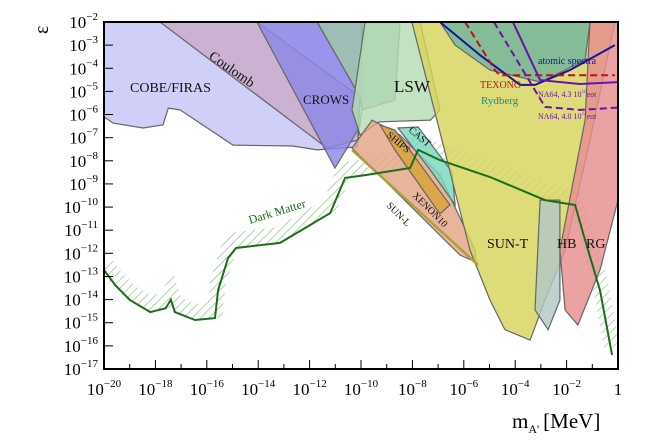  I want to click on label-hb: HB, so click(566, 244).